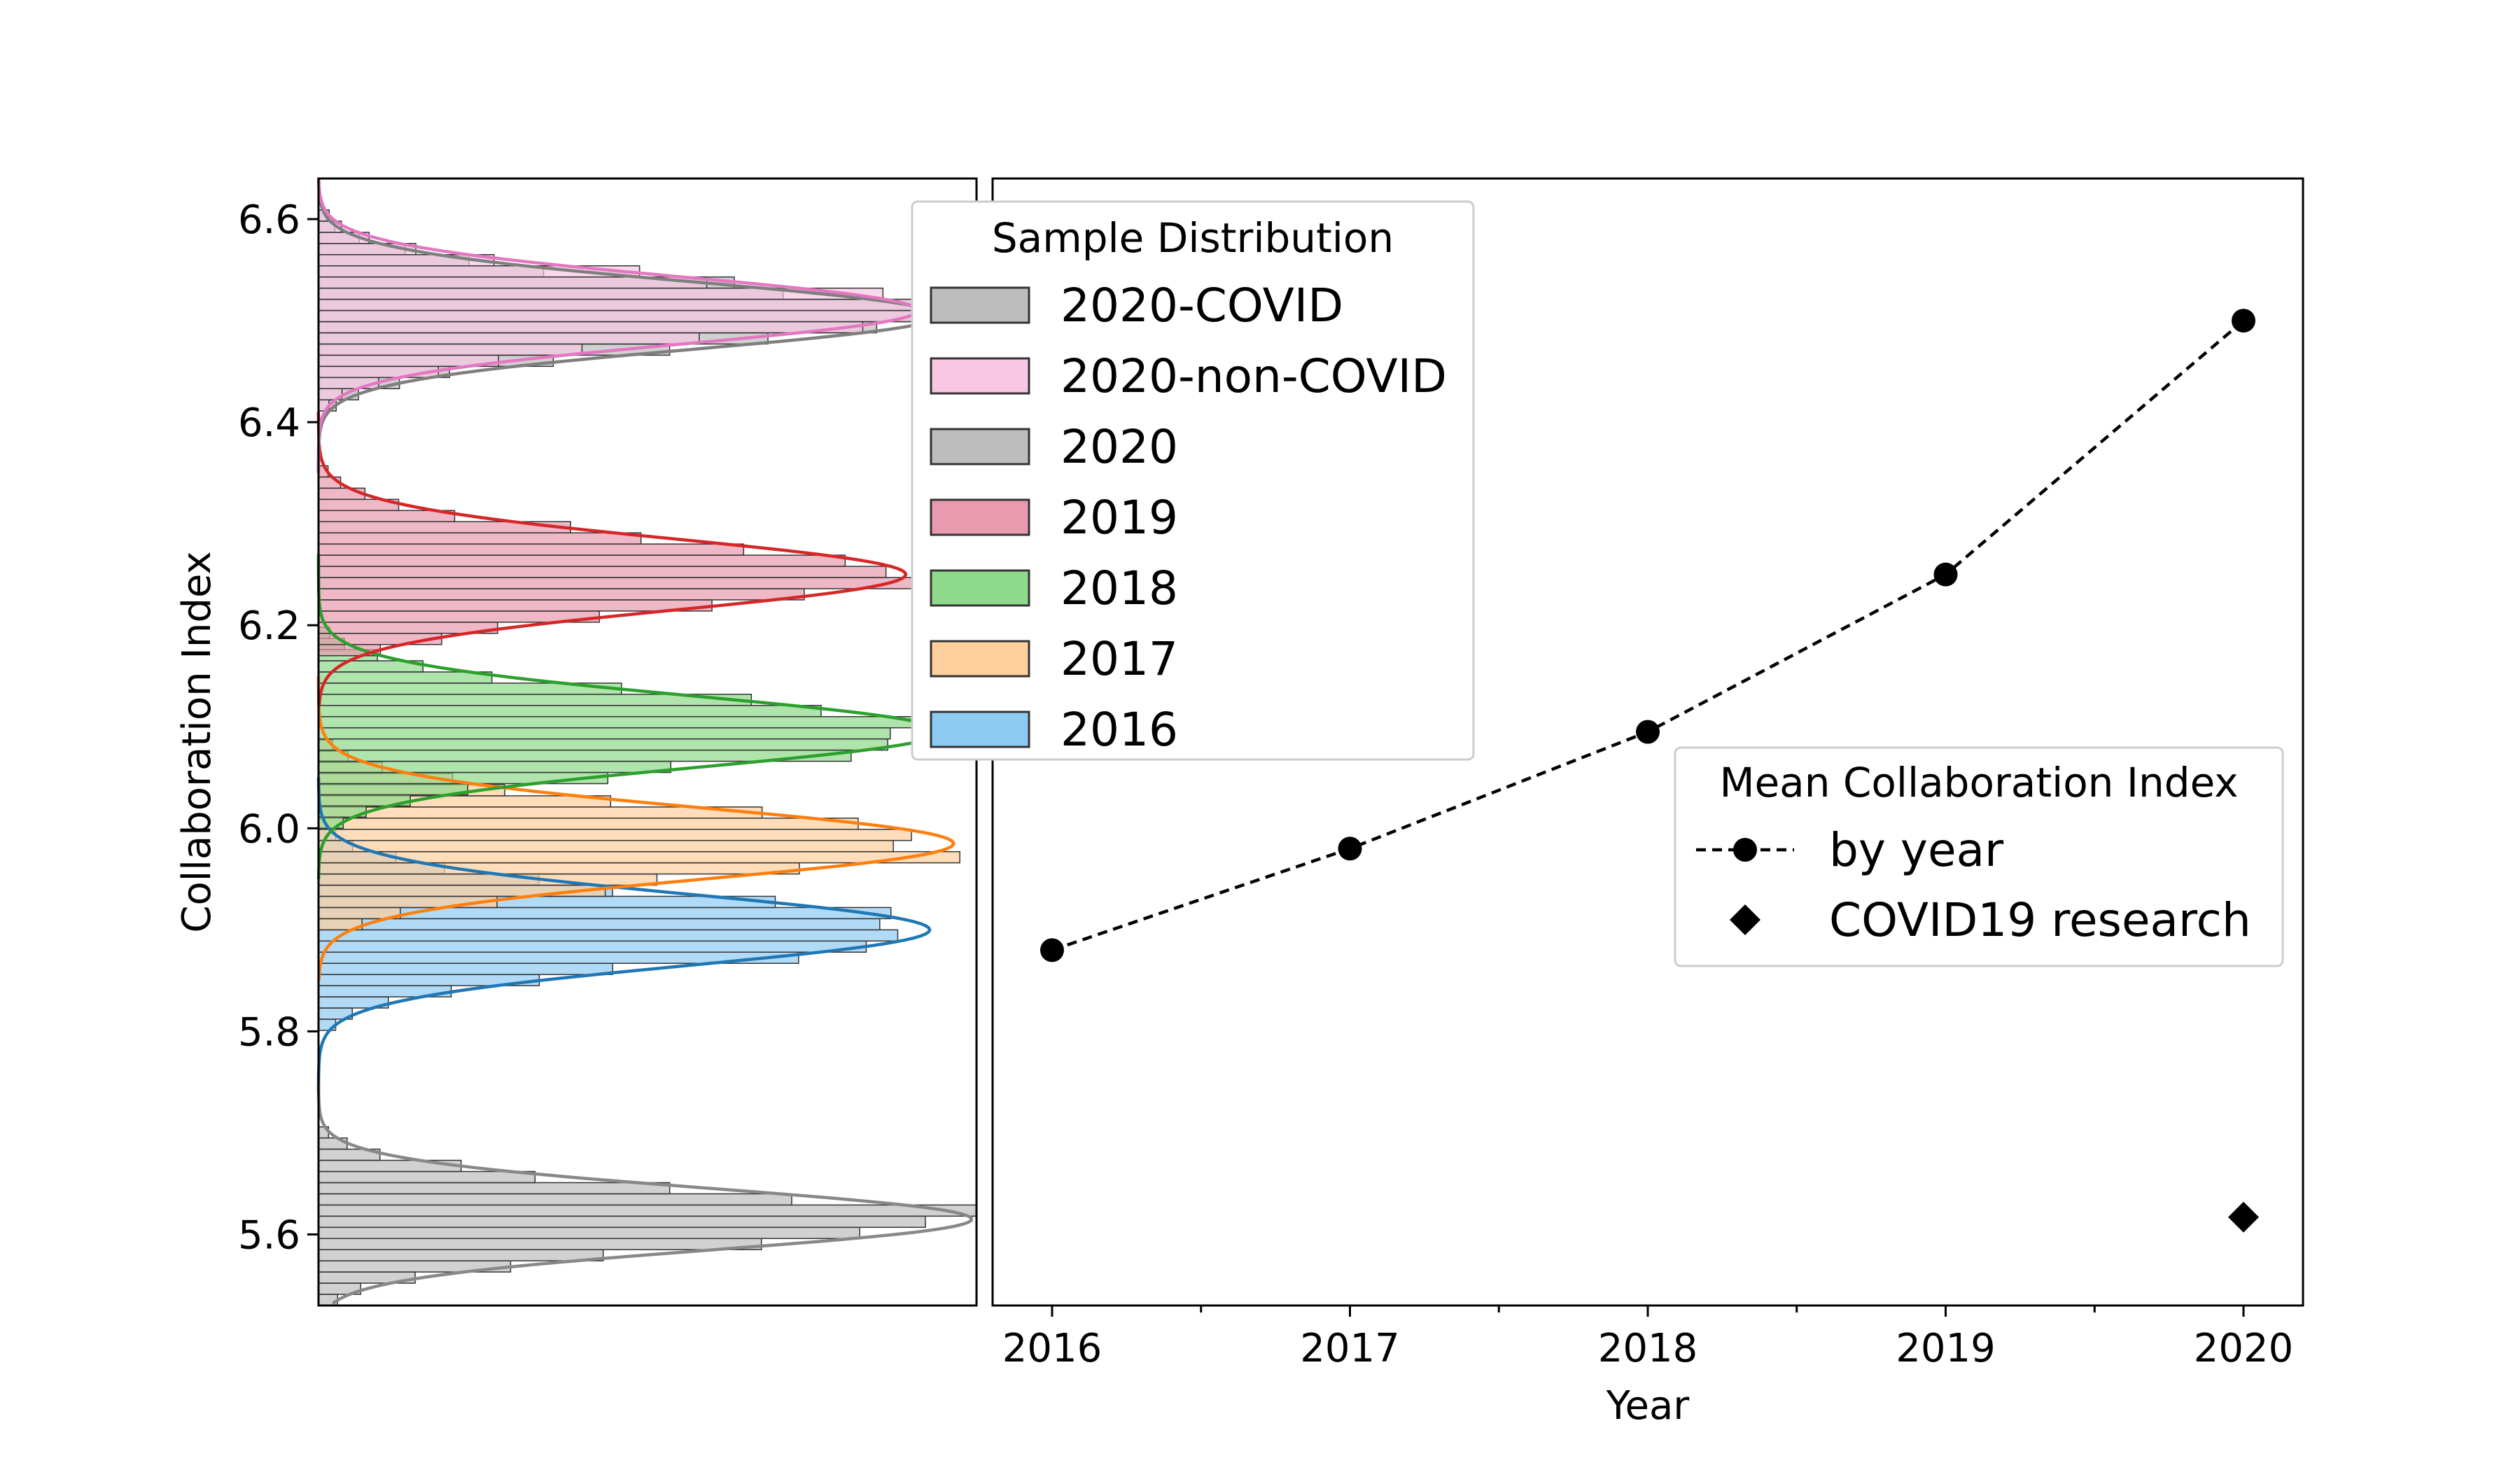 This screenshot has width=2520, height=1470. I want to click on y-tick-label: 6.2, so click(269, 626).